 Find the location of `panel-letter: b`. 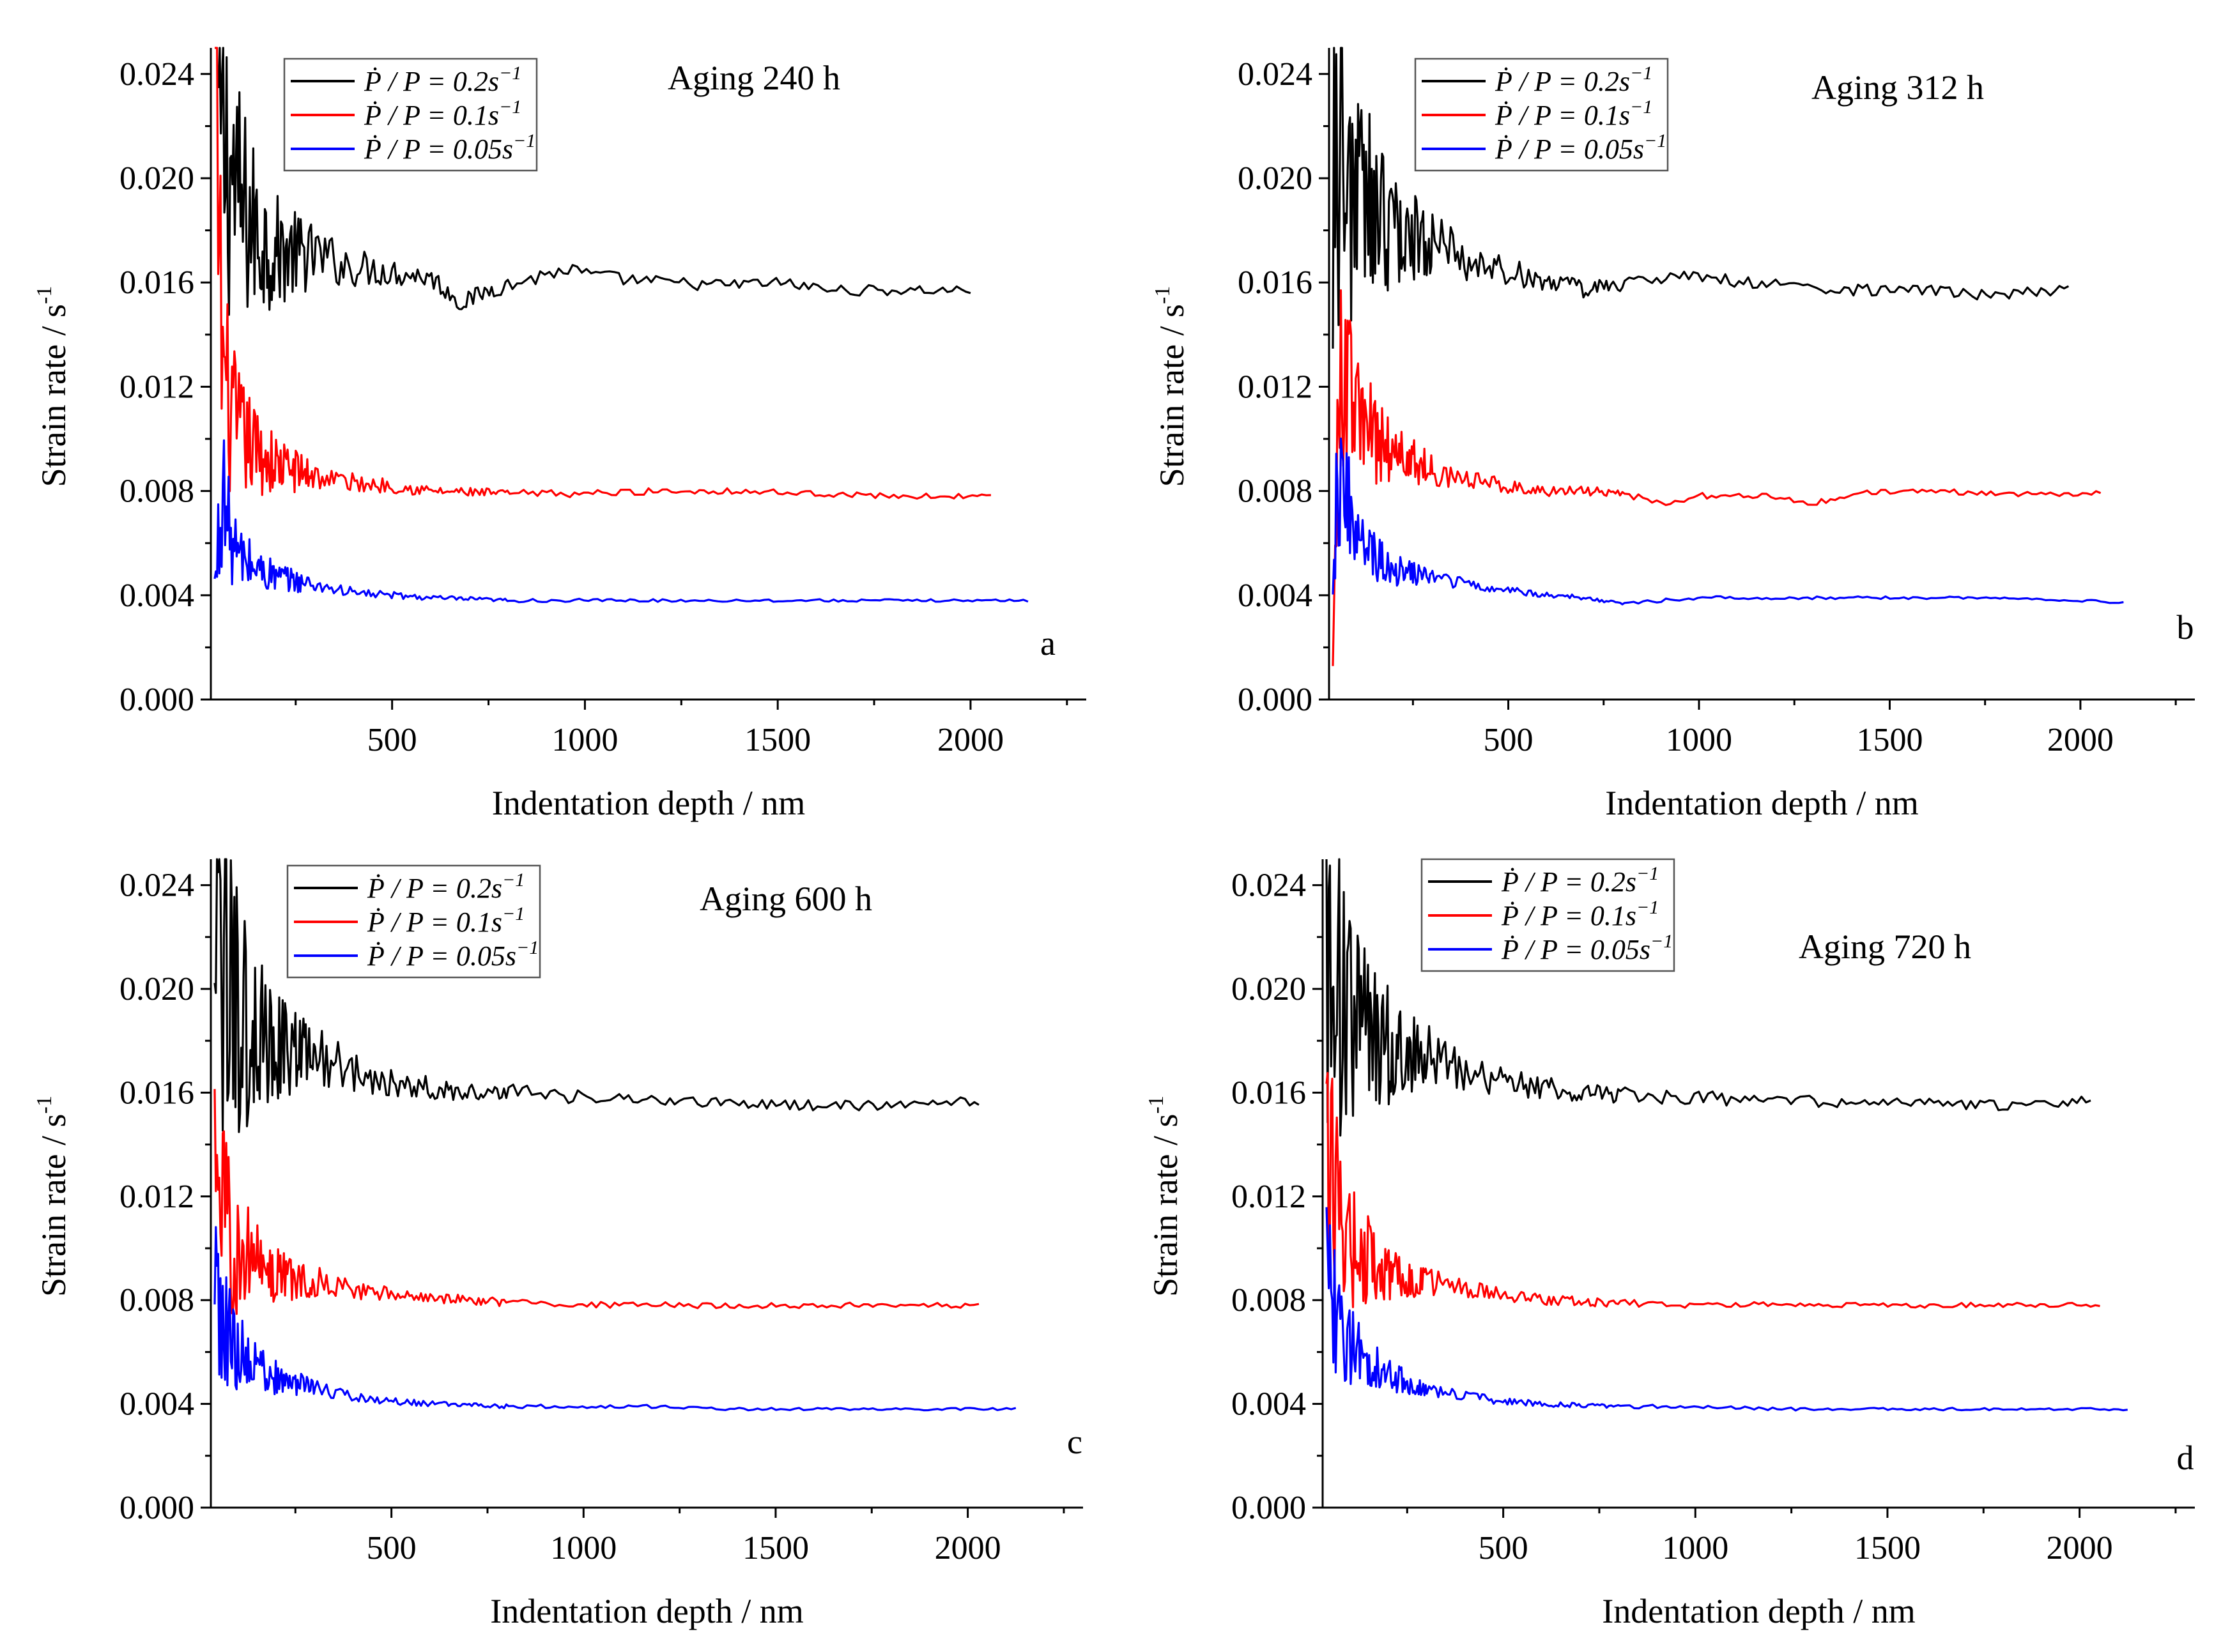

panel-letter: b is located at coordinates (2185, 627).